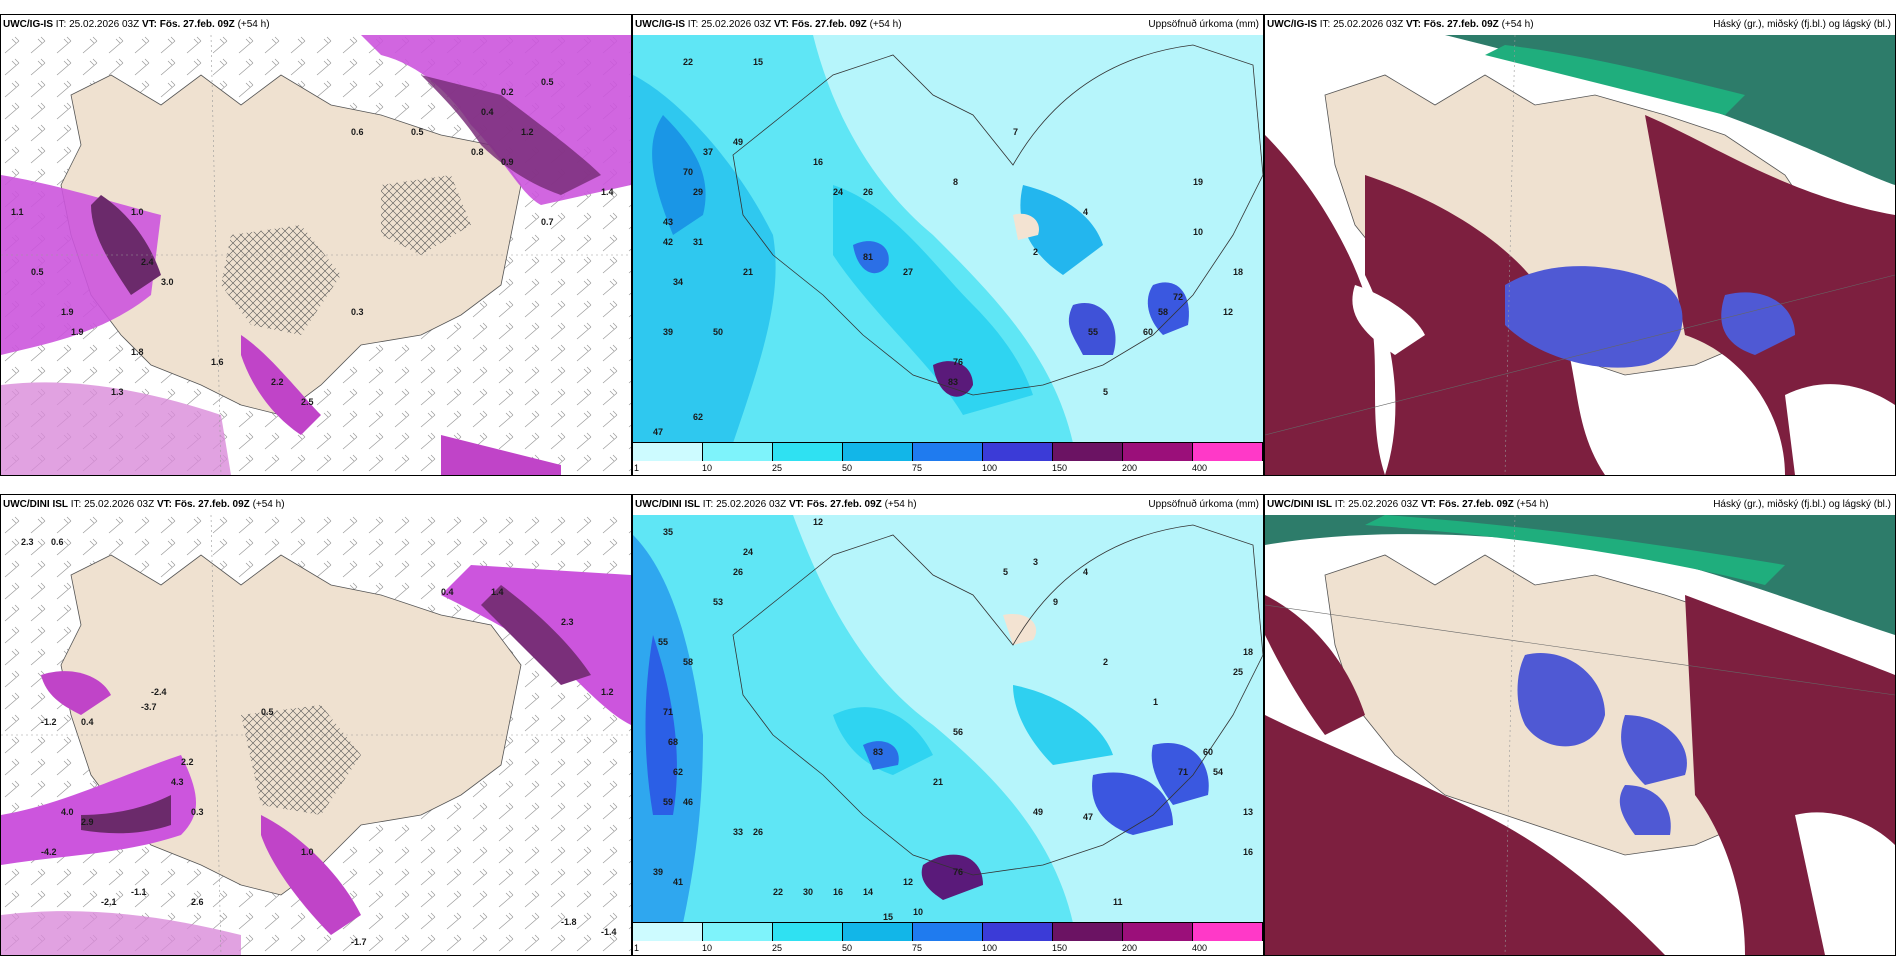 The image size is (1900, 956). Describe the element at coordinates (1005, 572) in the screenshot. I see `svg-text: 5` at that location.